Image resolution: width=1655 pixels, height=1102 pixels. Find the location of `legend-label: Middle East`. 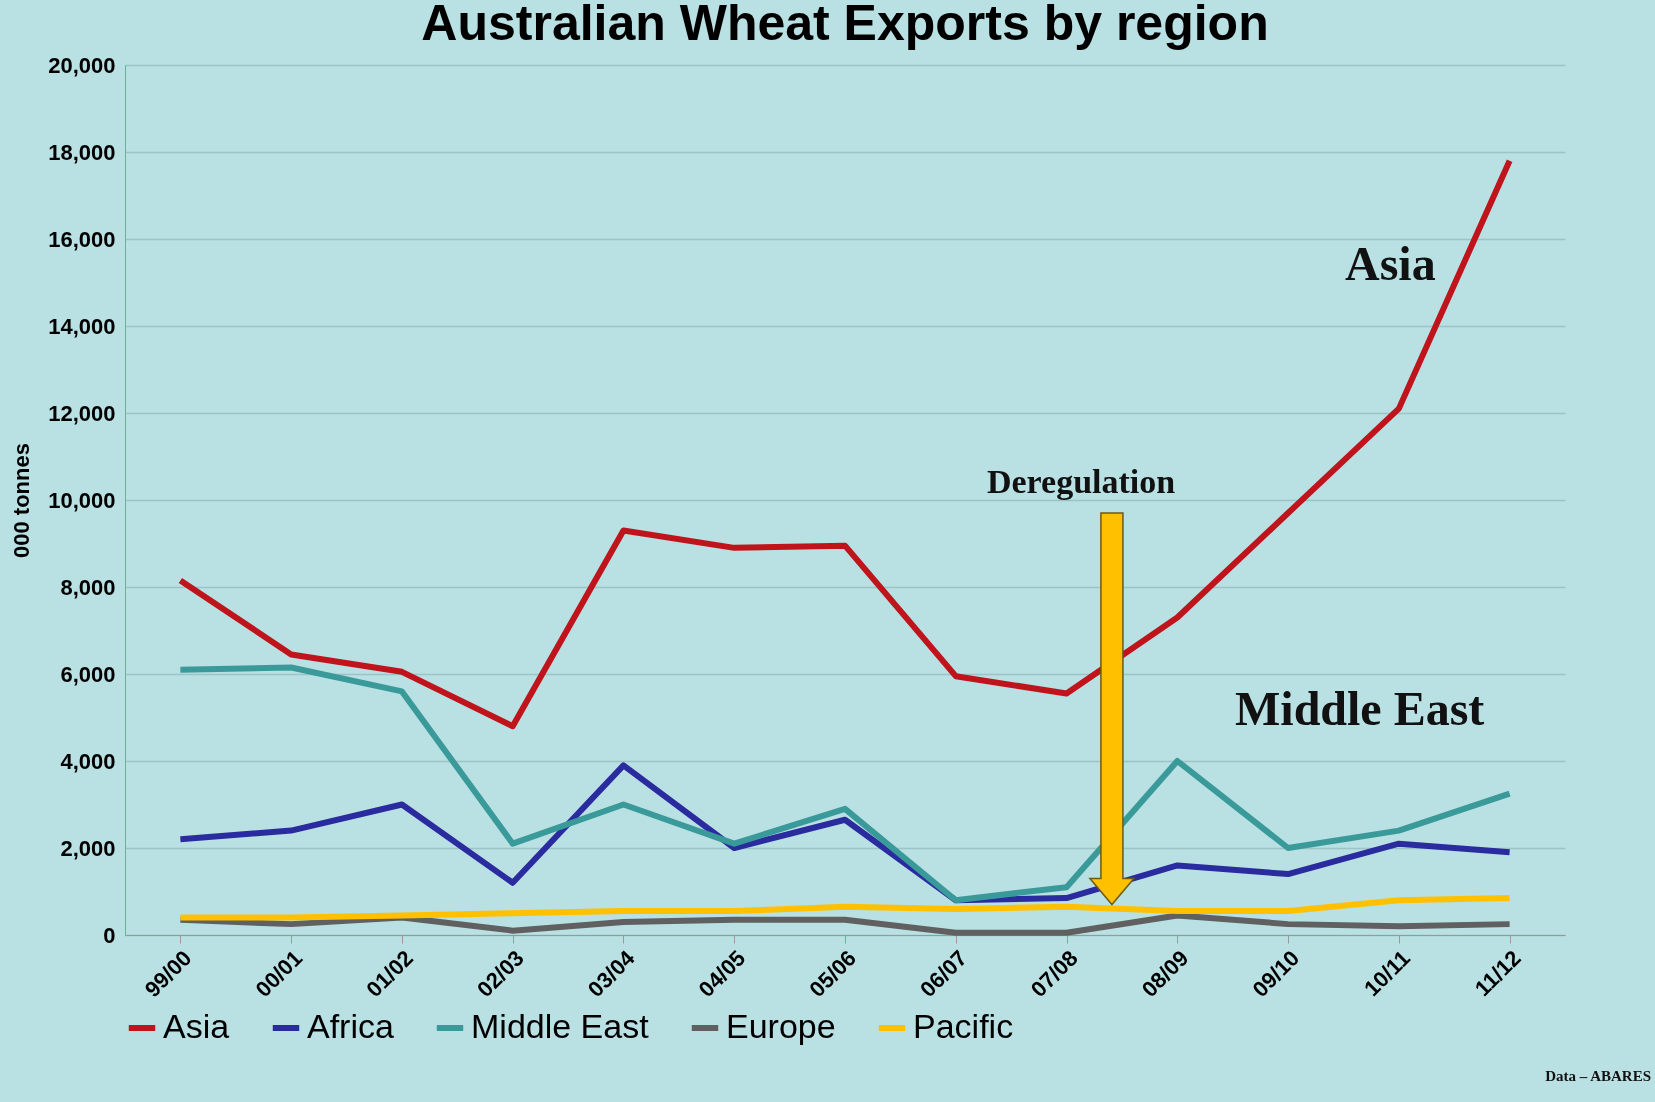

legend-label: Middle East is located at coordinates (560, 1026).